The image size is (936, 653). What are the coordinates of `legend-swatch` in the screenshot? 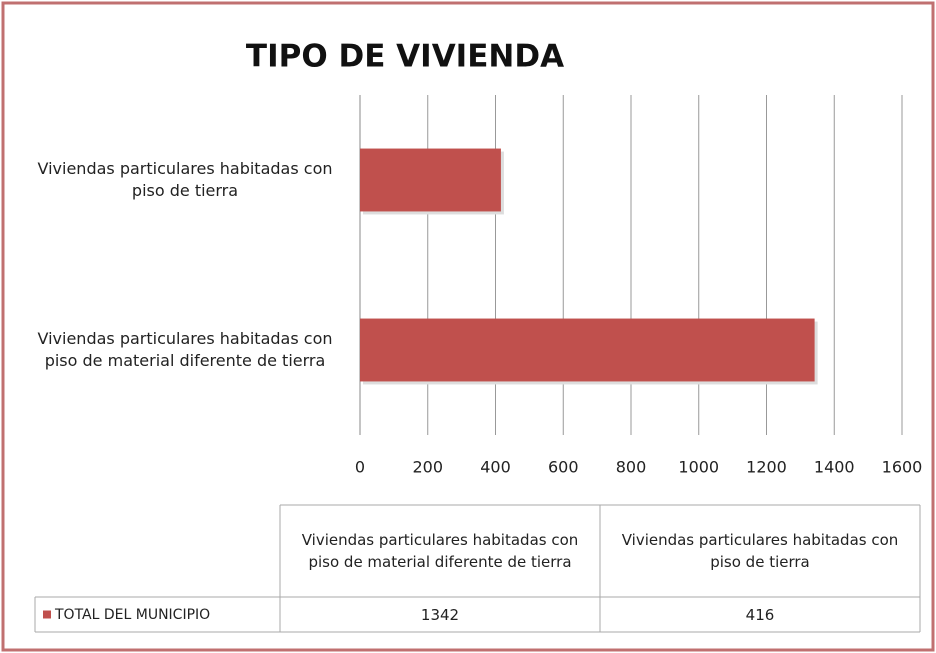 It's located at (47, 614).